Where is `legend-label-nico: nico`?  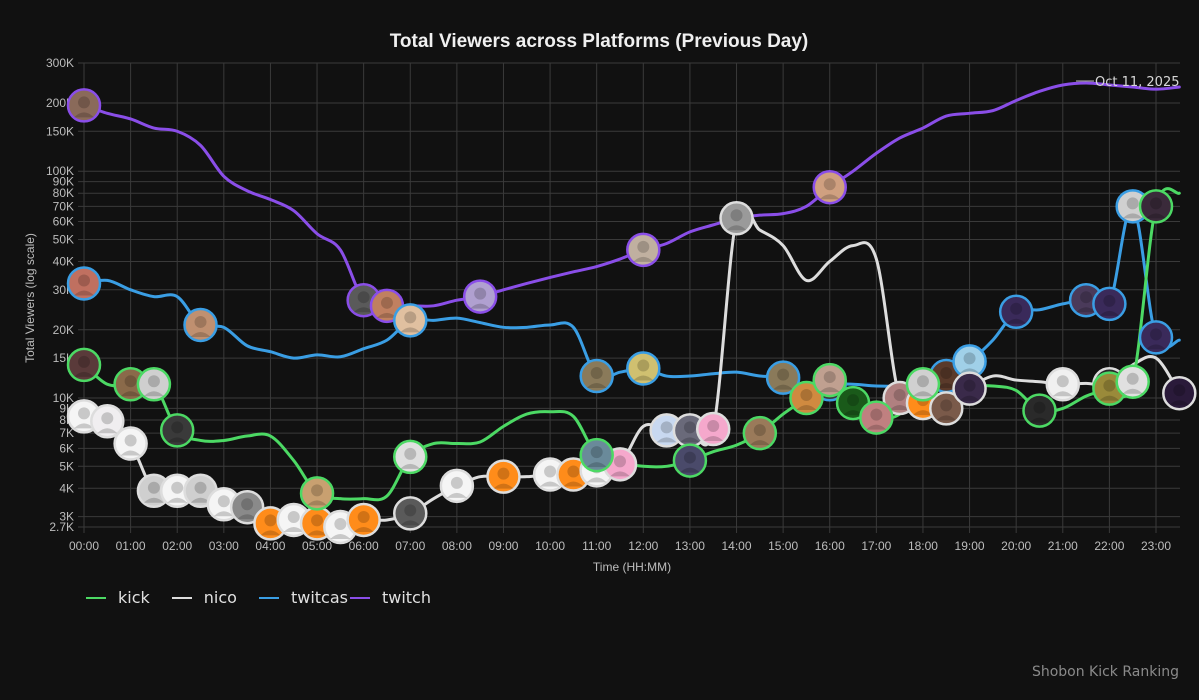 legend-label-nico: nico is located at coordinates (220, 597).